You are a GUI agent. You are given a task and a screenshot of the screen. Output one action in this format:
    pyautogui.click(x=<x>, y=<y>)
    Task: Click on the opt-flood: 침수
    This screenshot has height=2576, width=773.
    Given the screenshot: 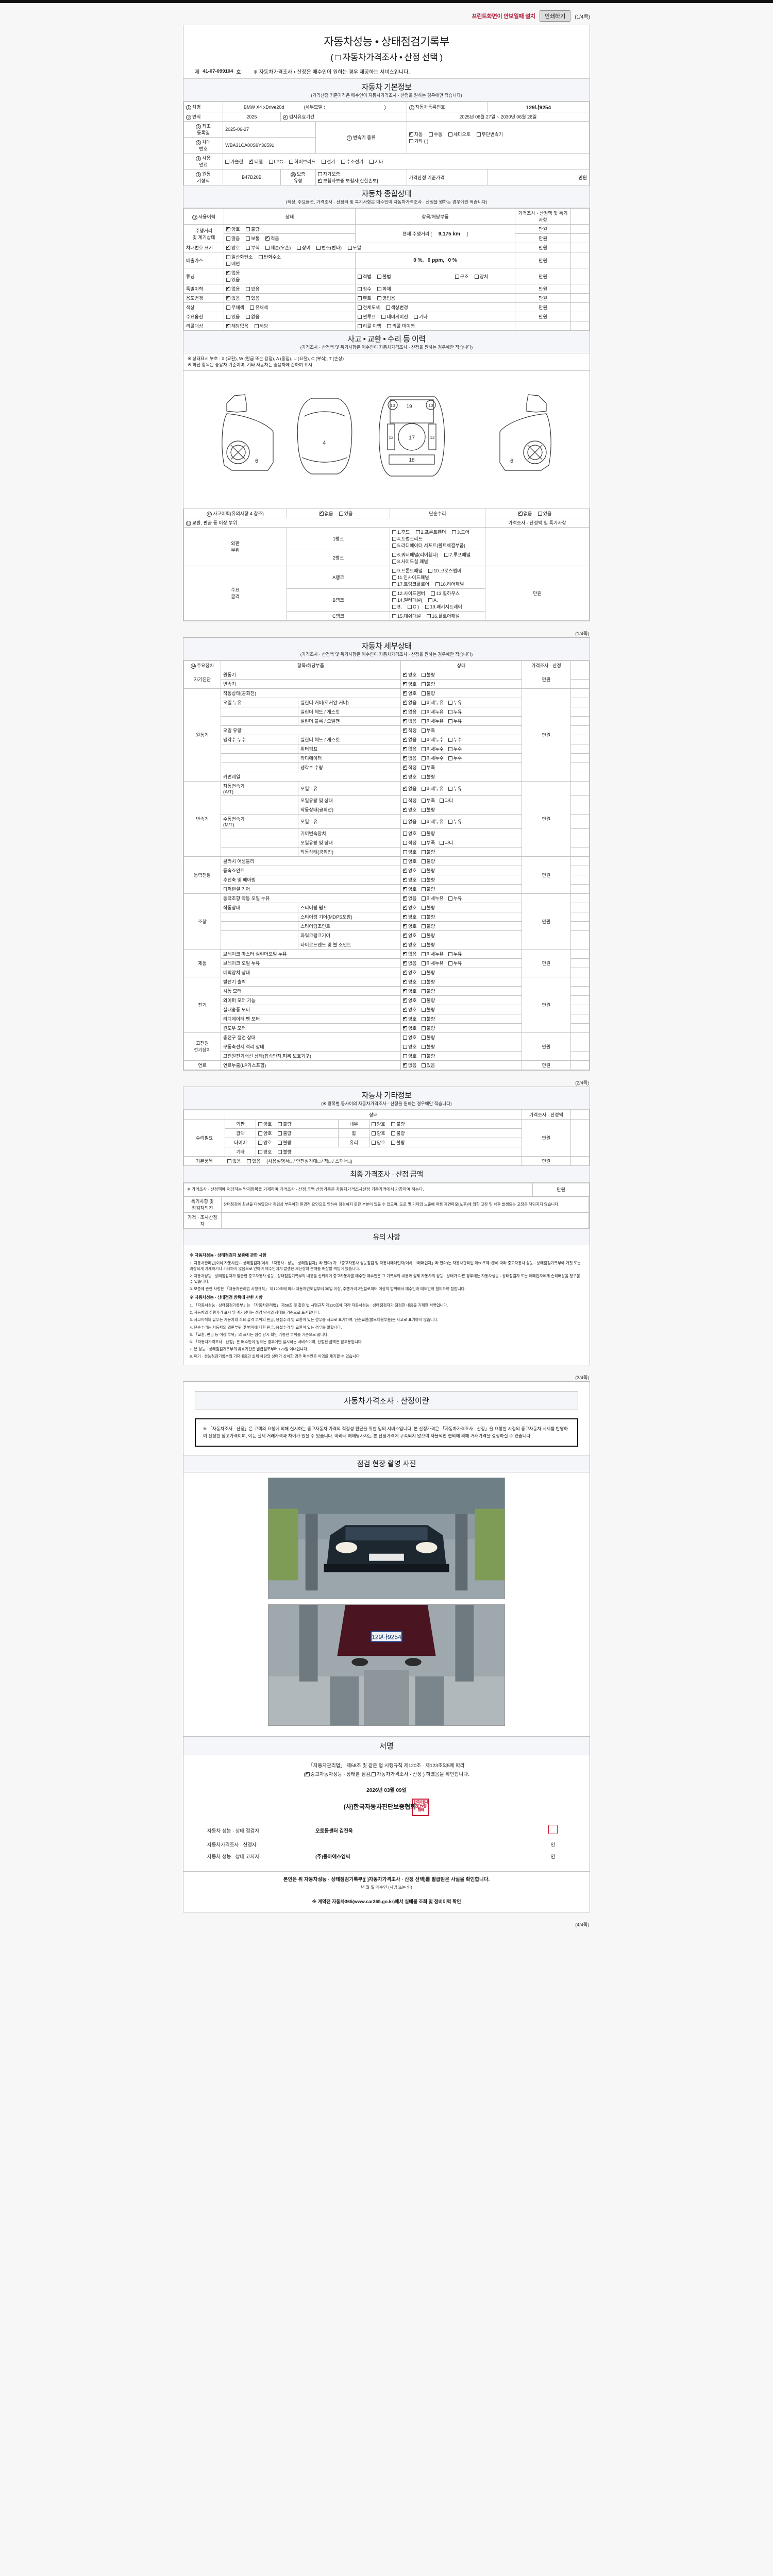 What is the action you would take?
    pyautogui.click(x=365, y=288)
    